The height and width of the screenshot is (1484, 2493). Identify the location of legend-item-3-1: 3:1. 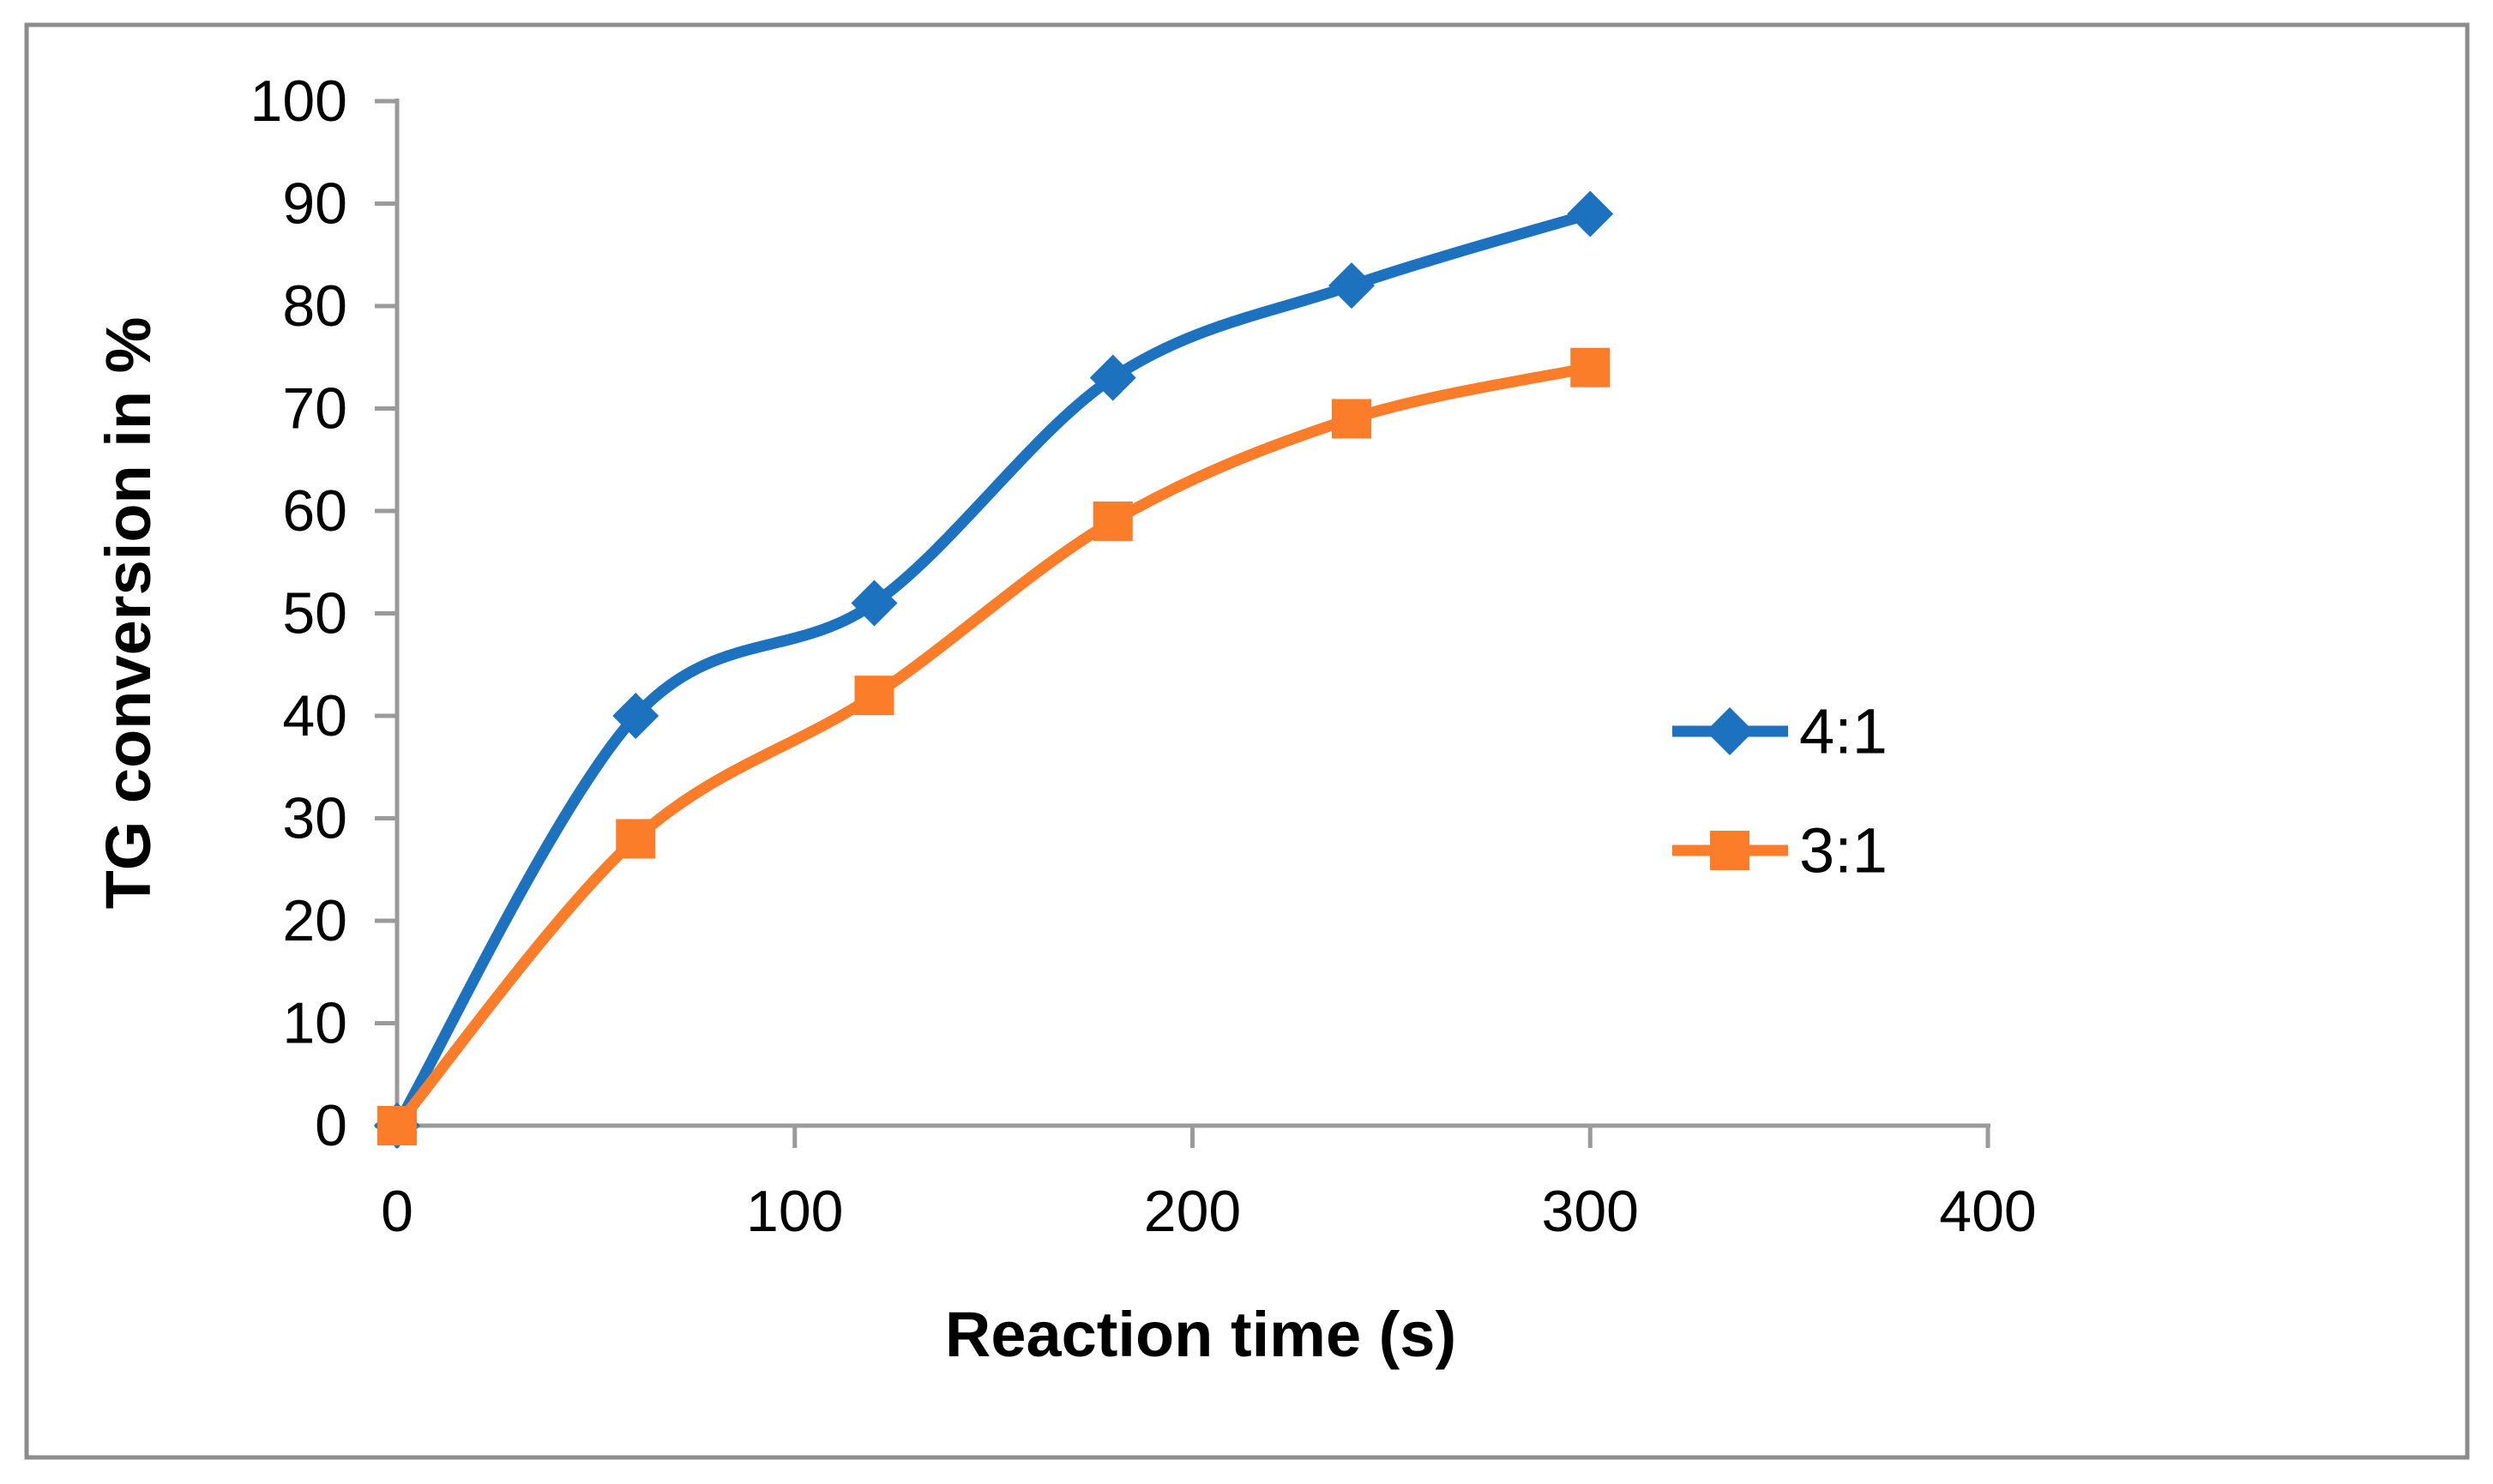
(1780, 850).